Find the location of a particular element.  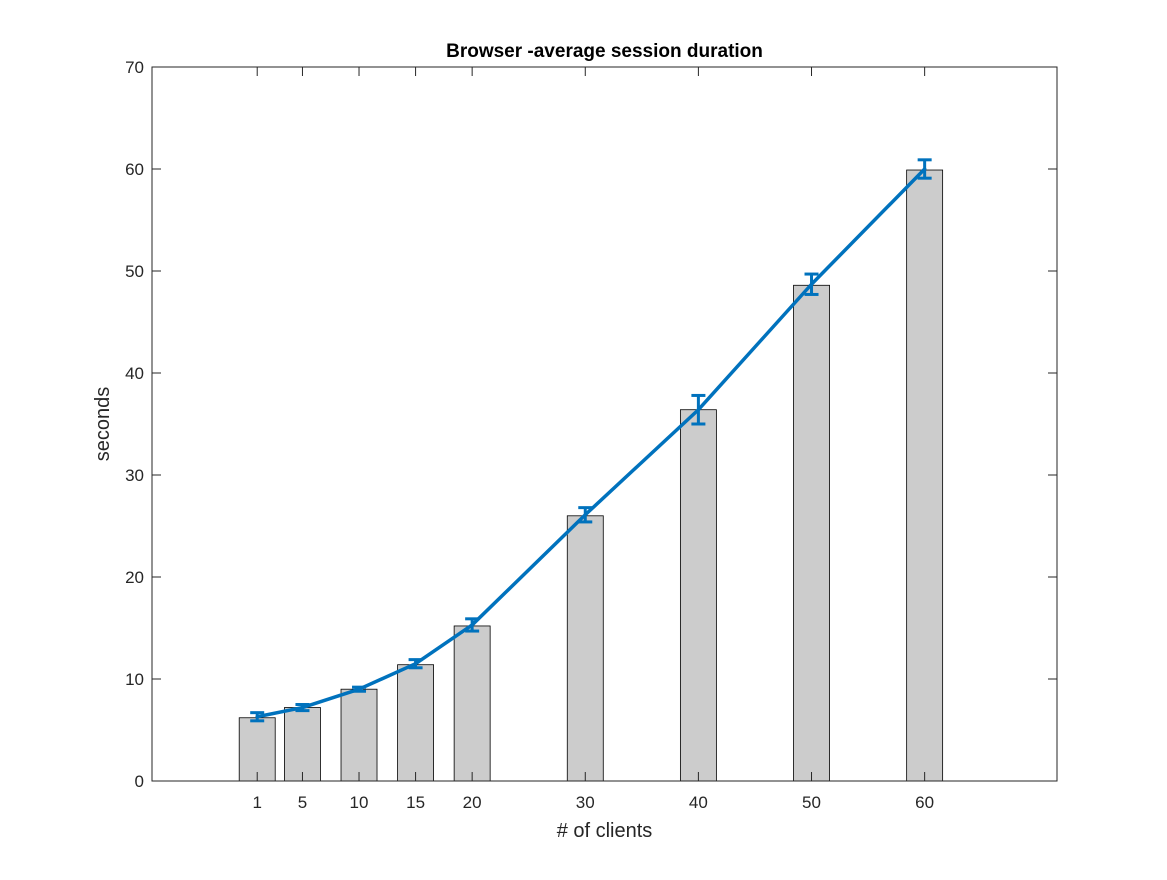

x-tick-label: 15 is located at coordinates (415, 802).